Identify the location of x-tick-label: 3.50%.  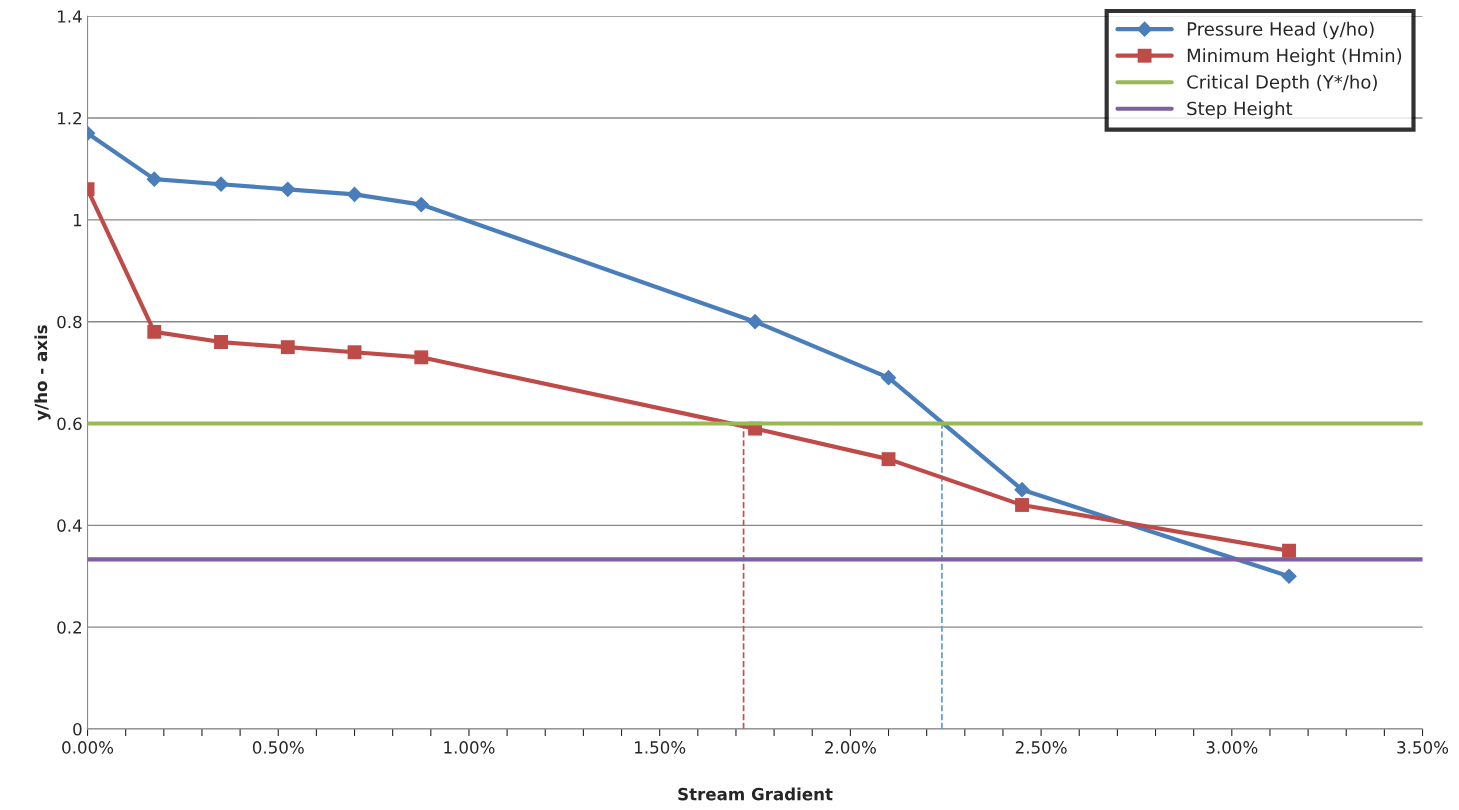
(1423, 747).